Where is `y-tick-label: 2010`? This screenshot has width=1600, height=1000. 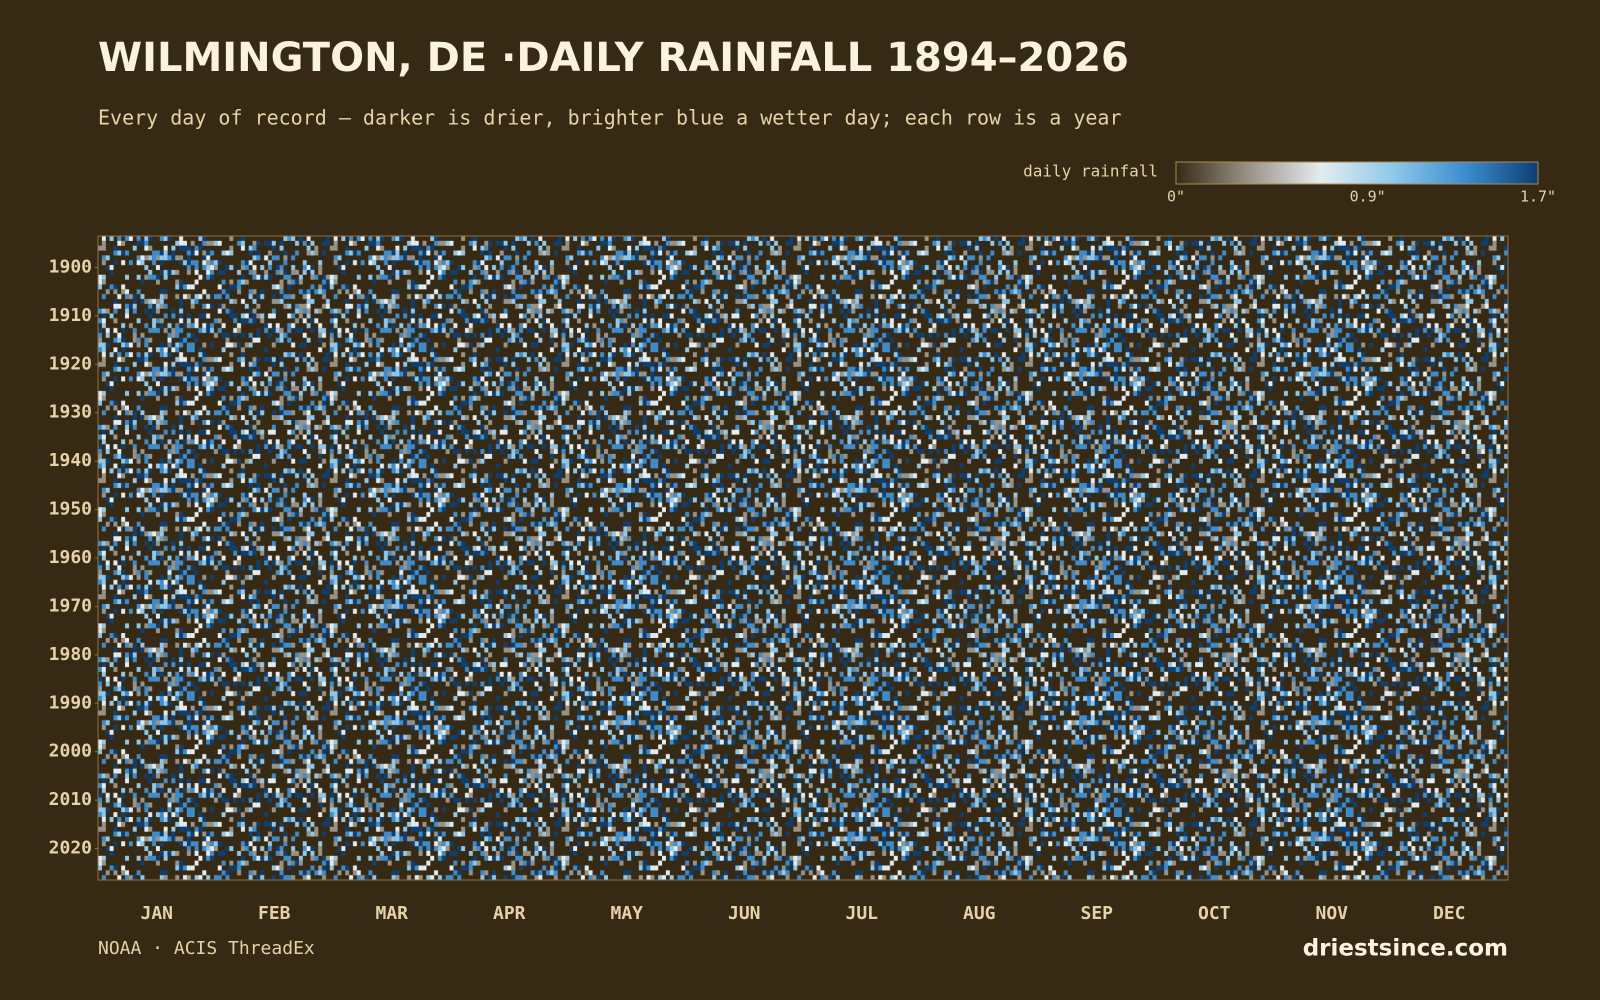
y-tick-label: 2010 is located at coordinates (70, 799).